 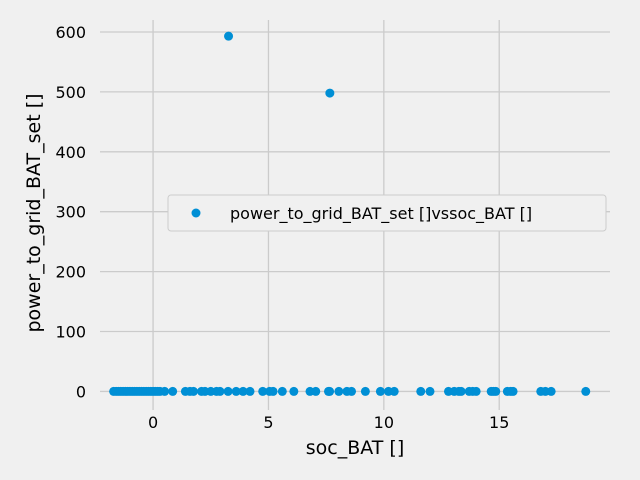 I want to click on x-tick-label: 15, so click(x=499, y=422).